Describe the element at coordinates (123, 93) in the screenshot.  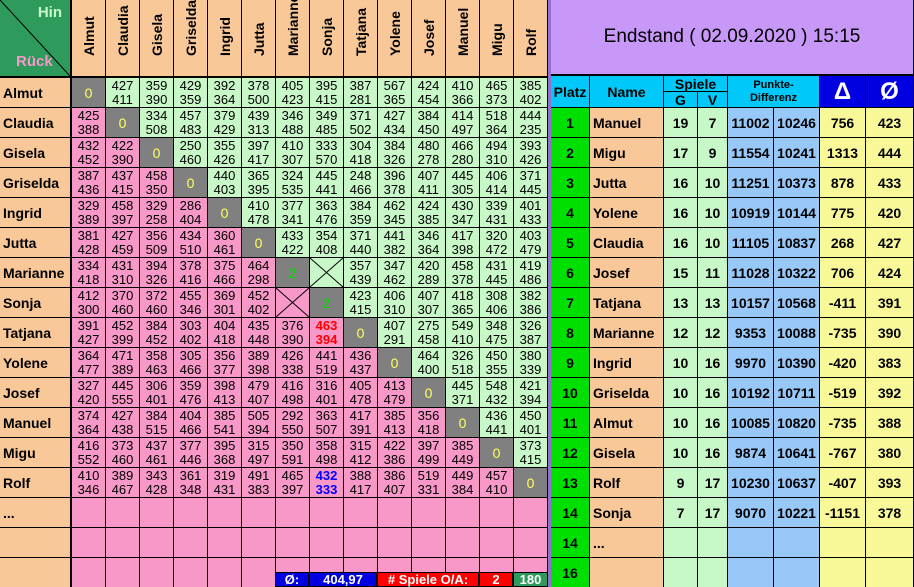
I see `score-cell: 427 411` at that location.